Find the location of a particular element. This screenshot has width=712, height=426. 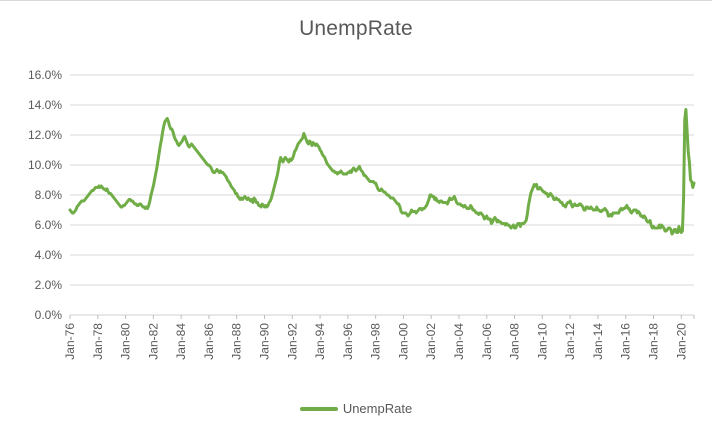

y-tick-label: 0.0% is located at coordinates (49, 315).